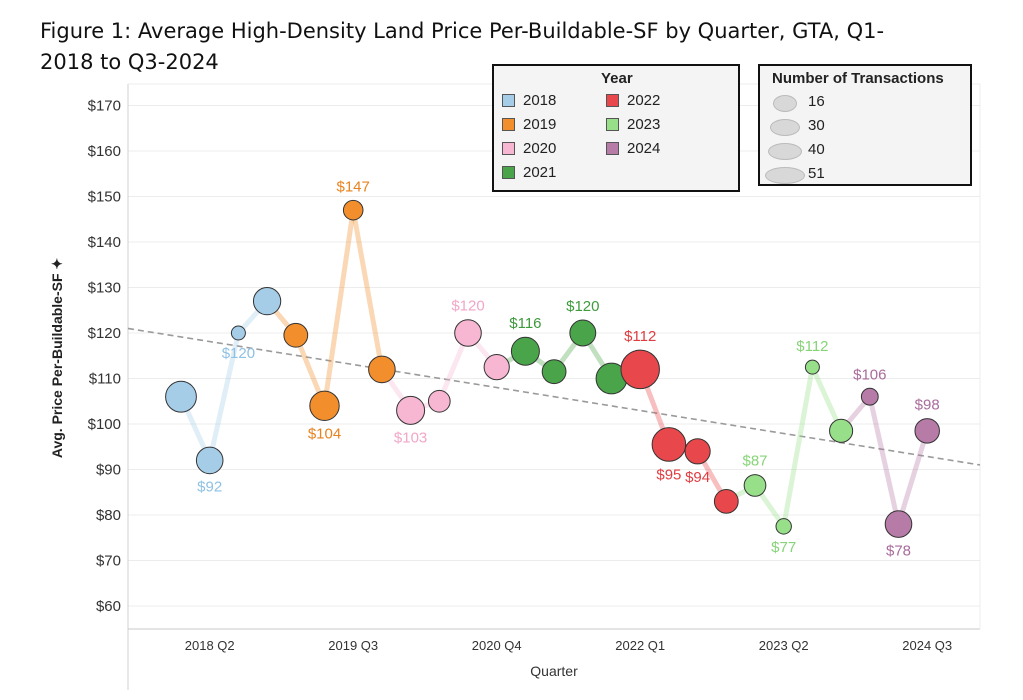 Image resolution: width=1023 pixels, height=700 pixels. I want to click on year-legend-label: 2020, so click(540, 148).